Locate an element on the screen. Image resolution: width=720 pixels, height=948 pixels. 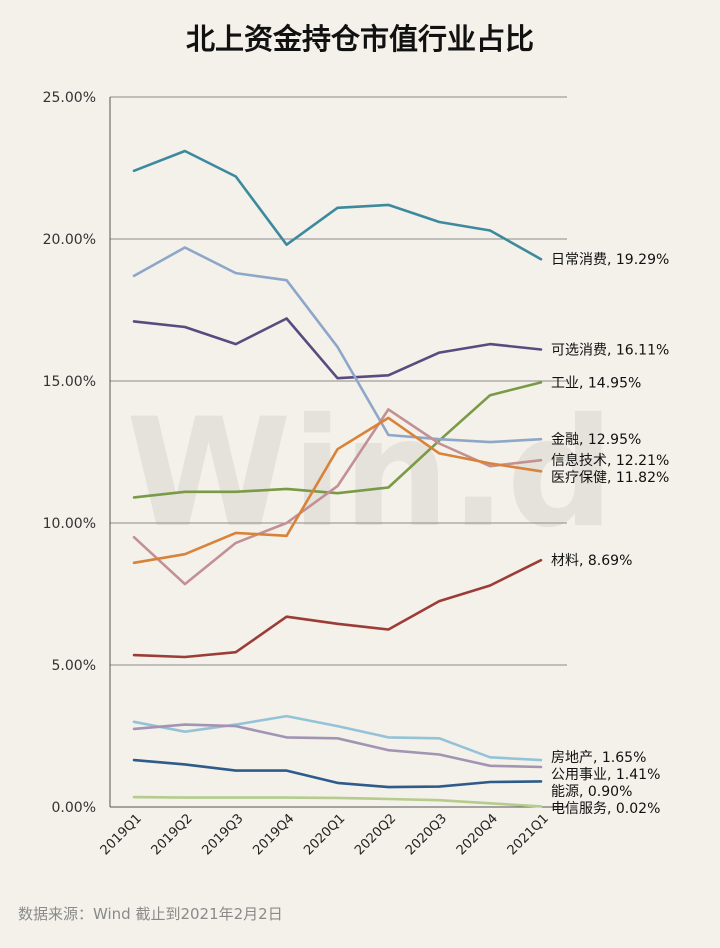
series-end-label: 可选消费, 16.11% is located at coordinates (610, 350).